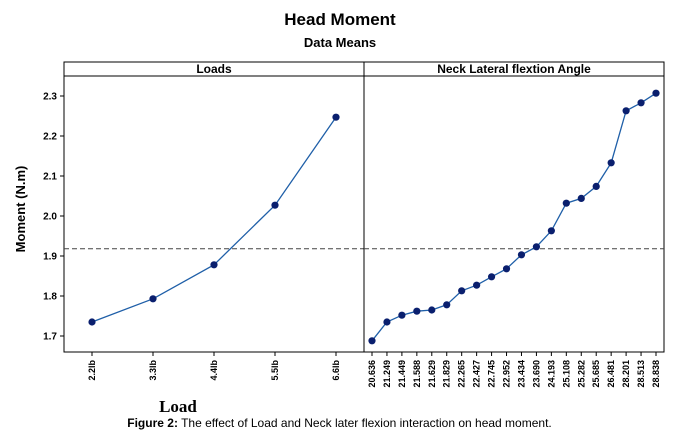  I want to click on y-tick-label: 2.0, so click(50, 217).